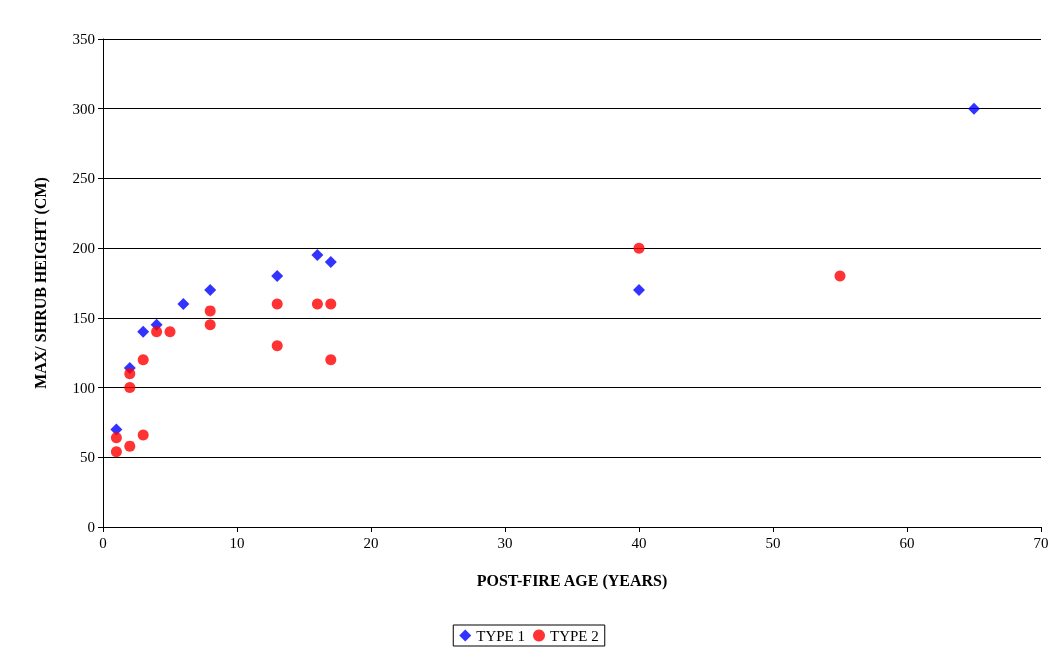 This screenshot has width=1058, height=650. Describe the element at coordinates (773, 542) in the screenshot. I see `x-tick-label: 50` at that location.